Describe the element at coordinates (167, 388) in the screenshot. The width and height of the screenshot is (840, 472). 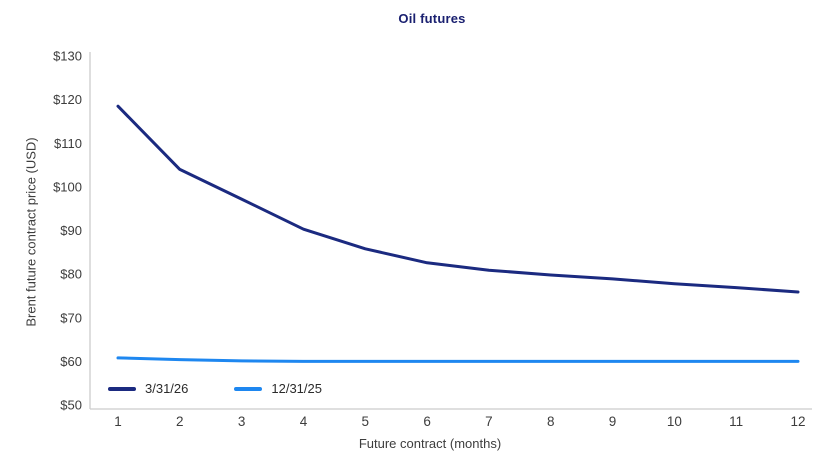
I see `legend-label-series1: 3/31/26` at that location.